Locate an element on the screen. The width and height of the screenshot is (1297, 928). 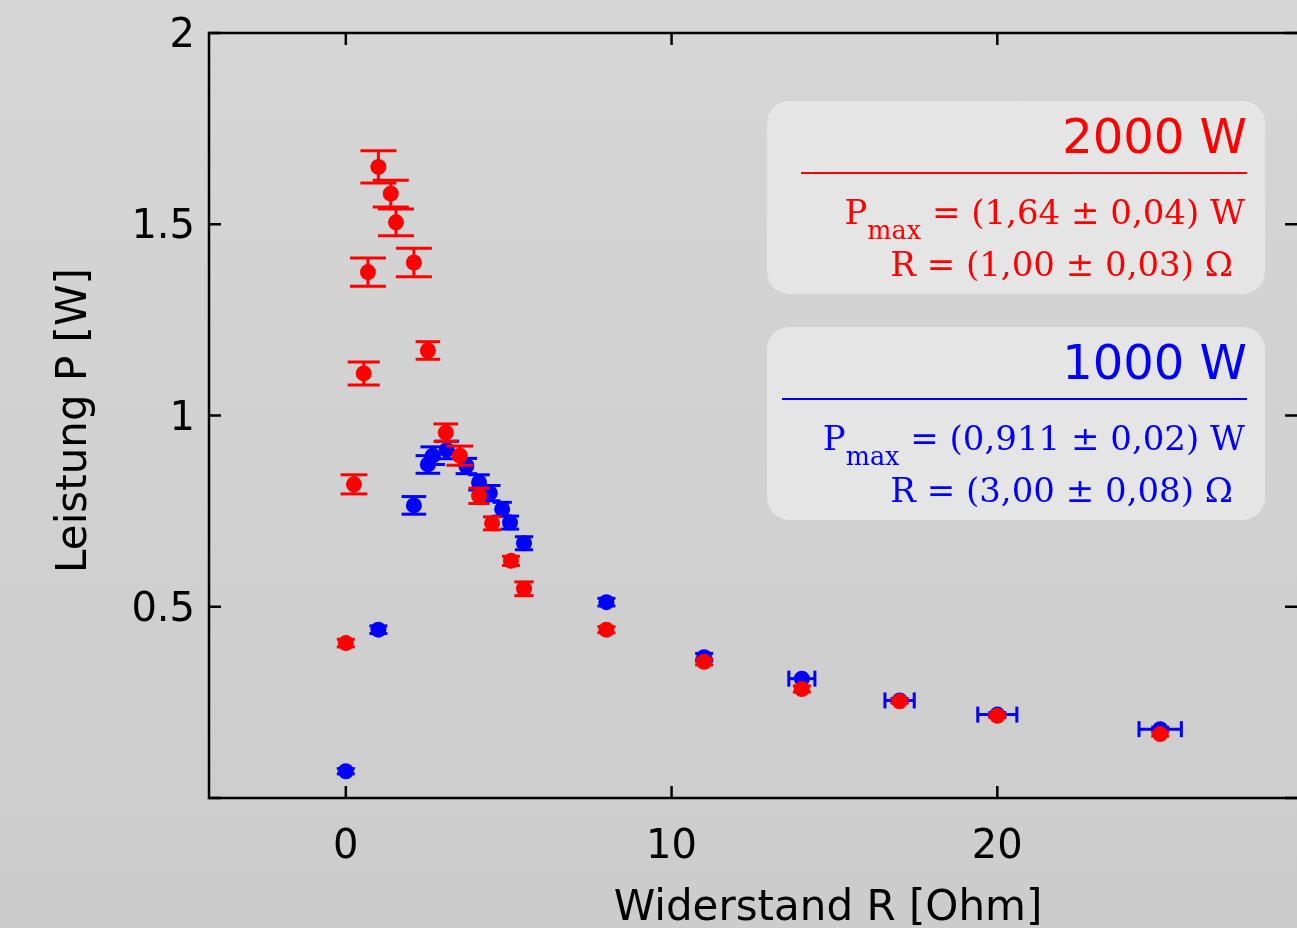
text: 1000 W is located at coordinates (1154, 362).